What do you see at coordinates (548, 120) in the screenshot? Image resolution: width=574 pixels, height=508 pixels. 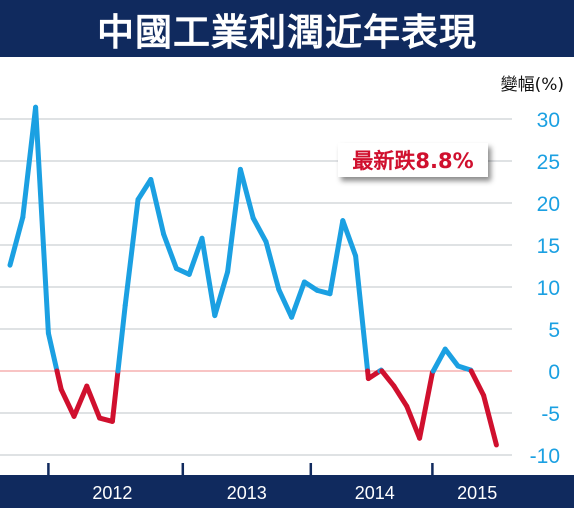 I see `y-tick-label: 30` at bounding box center [548, 120].